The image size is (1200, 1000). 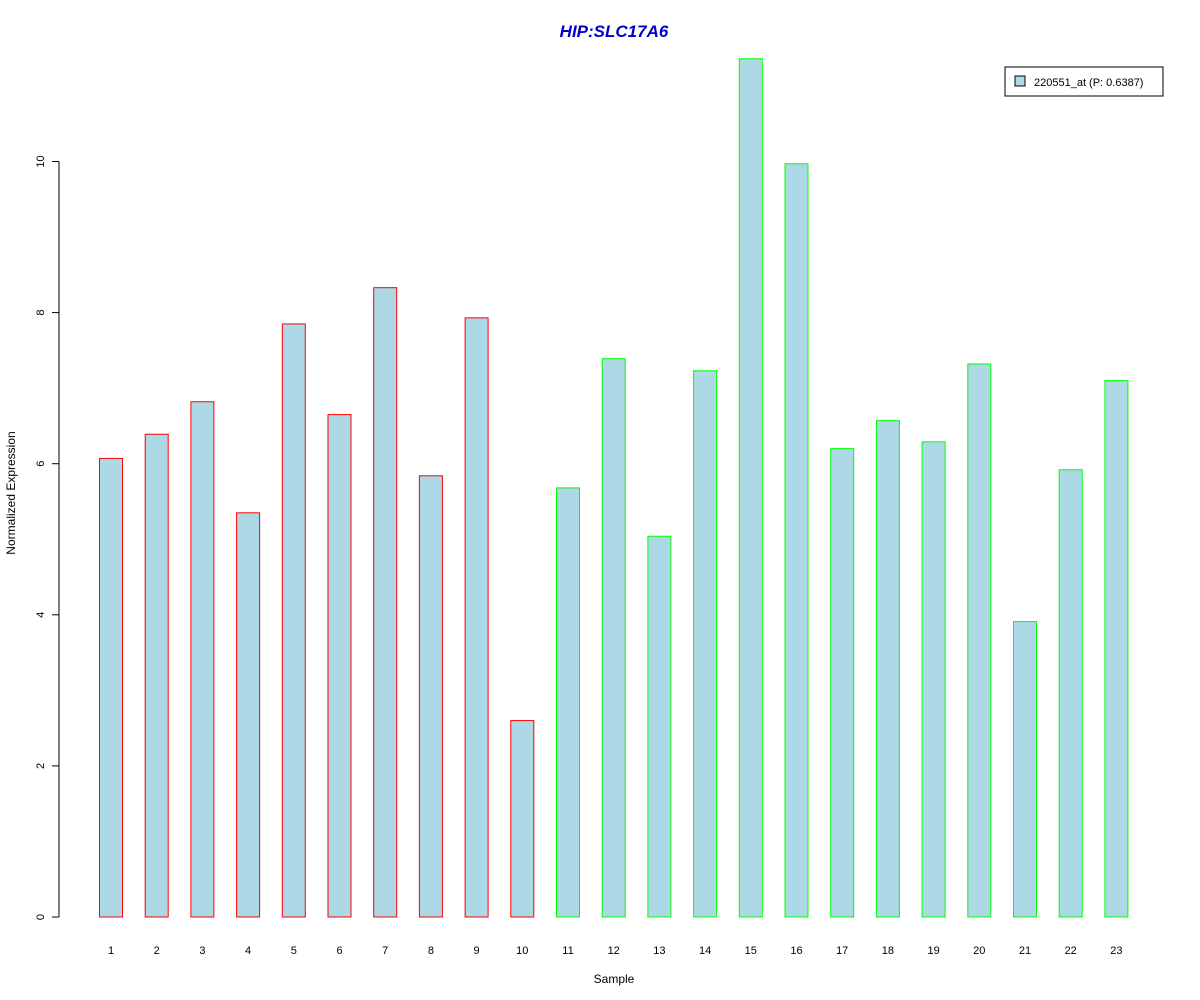 What do you see at coordinates (47, 537) in the screenshot?
I see `y-axis: 0 2 4 6 8 10` at bounding box center [47, 537].